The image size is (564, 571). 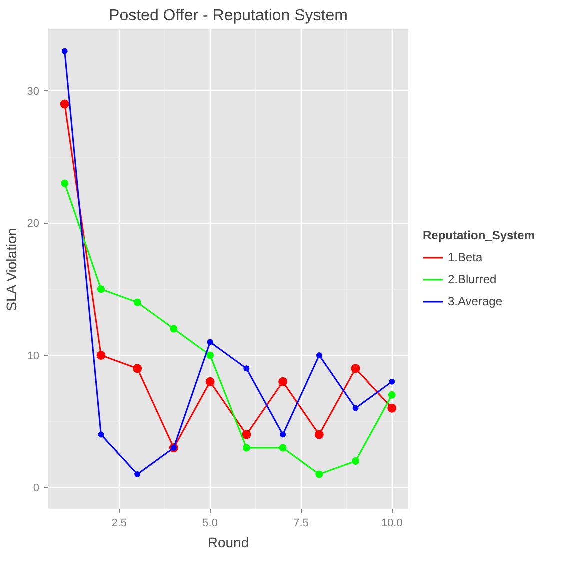 I want to click on x-axis-title: Round, so click(x=229, y=542).